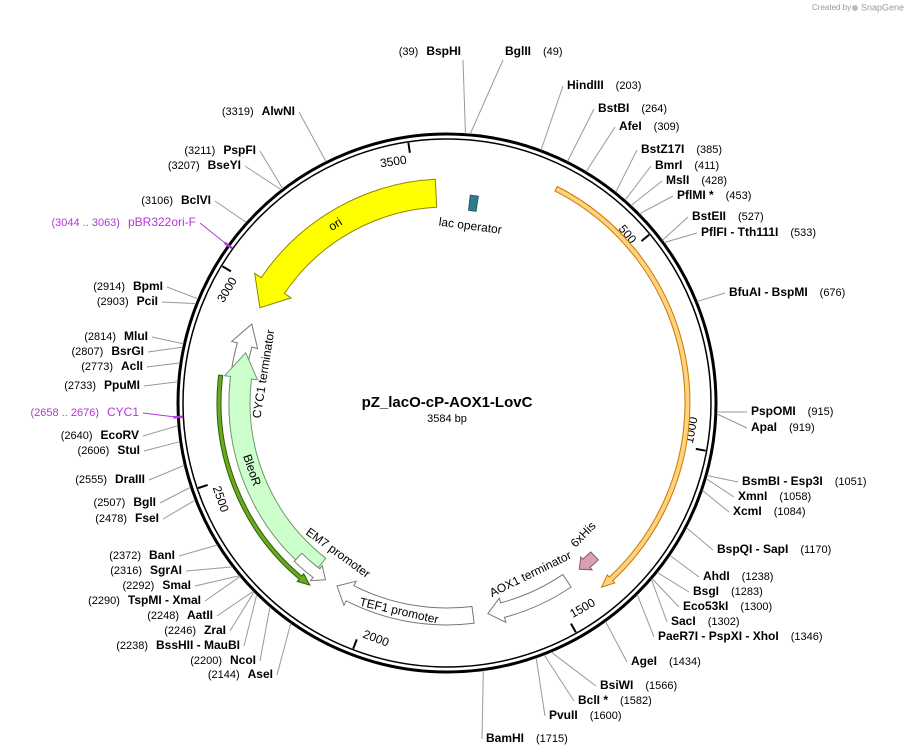 The image size is (910, 756). What do you see at coordinates (855, 8) in the screenshot?
I see `logo` at bounding box center [855, 8].